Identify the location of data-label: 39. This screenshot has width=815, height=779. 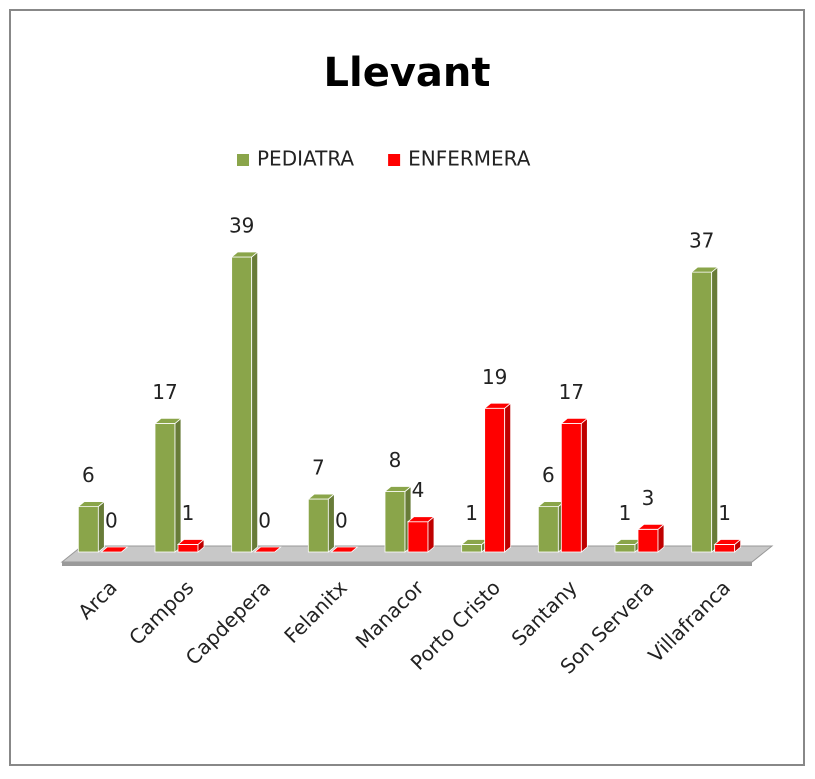
(241, 226).